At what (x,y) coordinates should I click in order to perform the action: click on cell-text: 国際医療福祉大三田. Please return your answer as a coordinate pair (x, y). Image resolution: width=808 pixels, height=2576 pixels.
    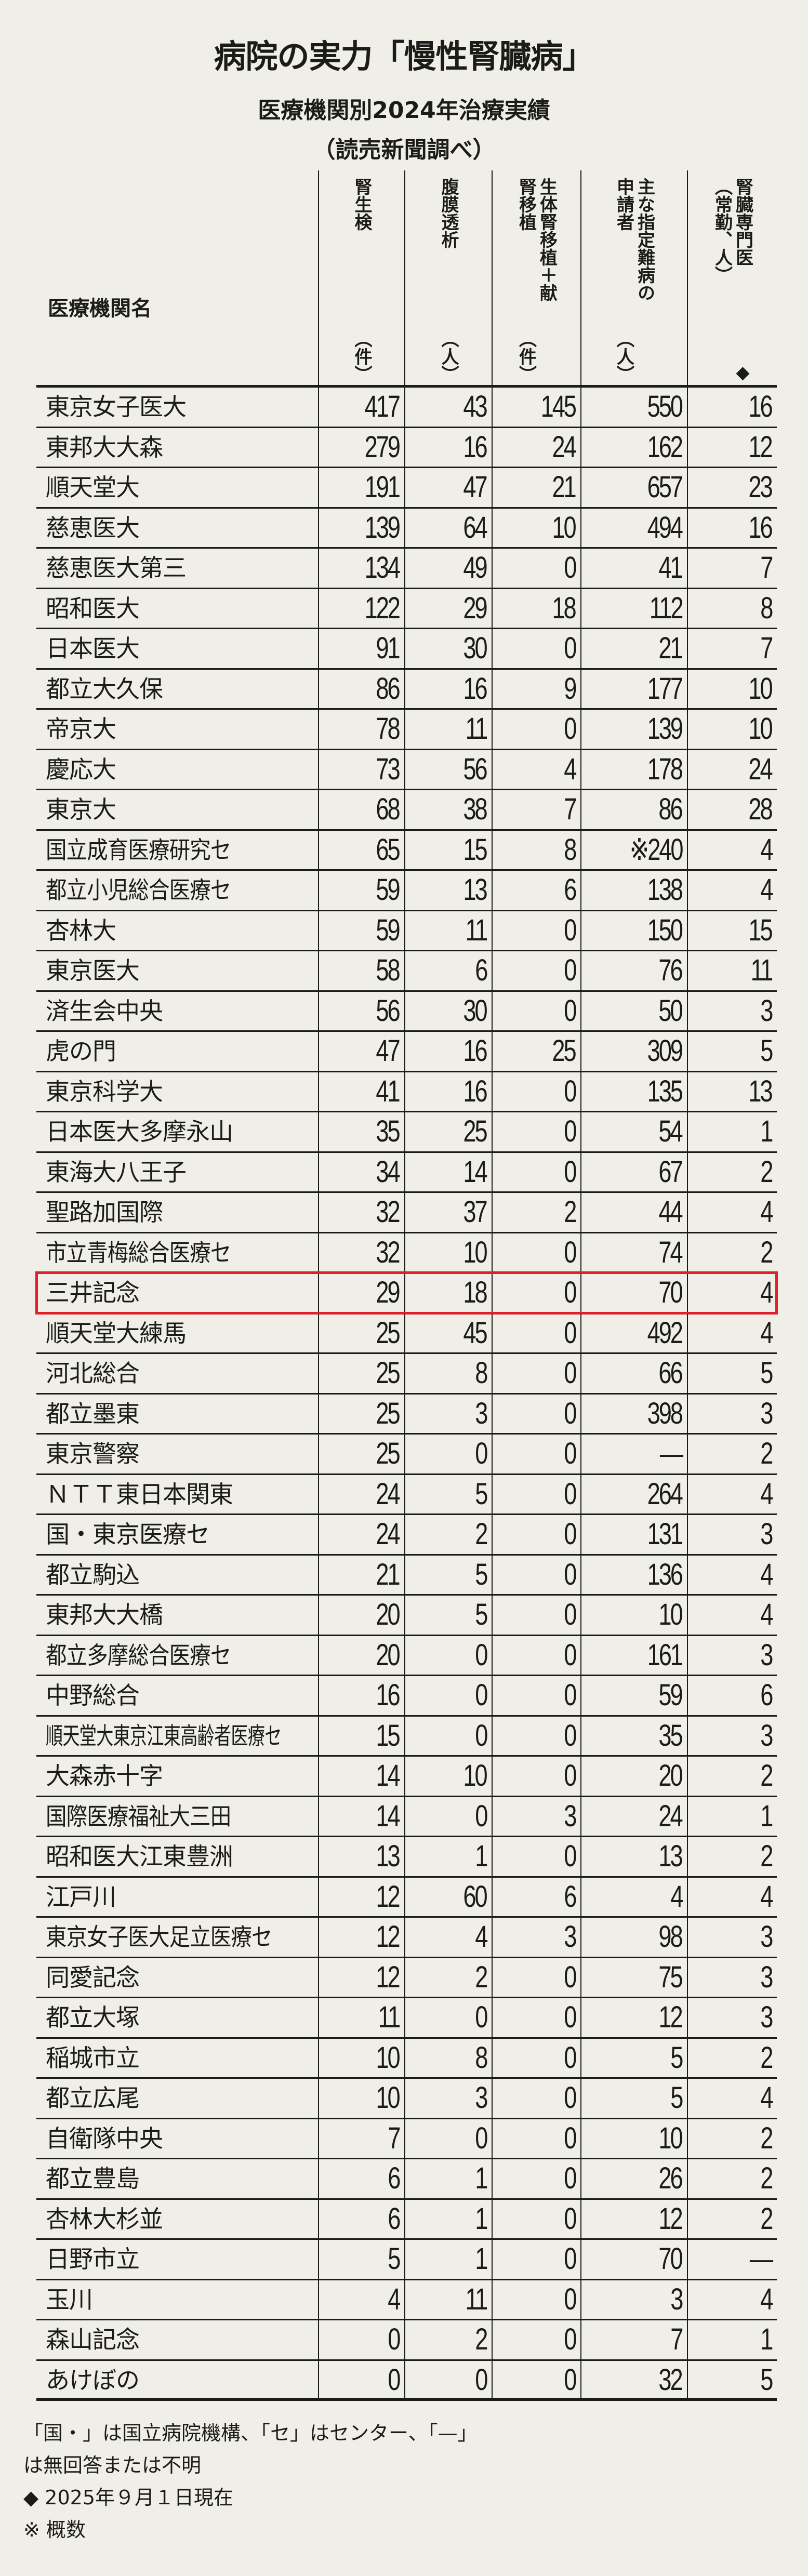
    Looking at the image, I should click on (138, 1816).